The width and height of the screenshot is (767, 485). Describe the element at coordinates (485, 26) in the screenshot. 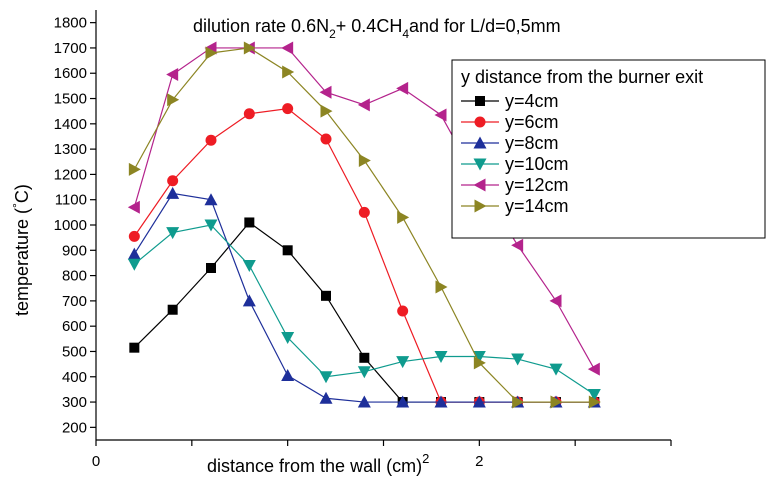

I see `title-suffix: and for L/d=0,5mm` at that location.